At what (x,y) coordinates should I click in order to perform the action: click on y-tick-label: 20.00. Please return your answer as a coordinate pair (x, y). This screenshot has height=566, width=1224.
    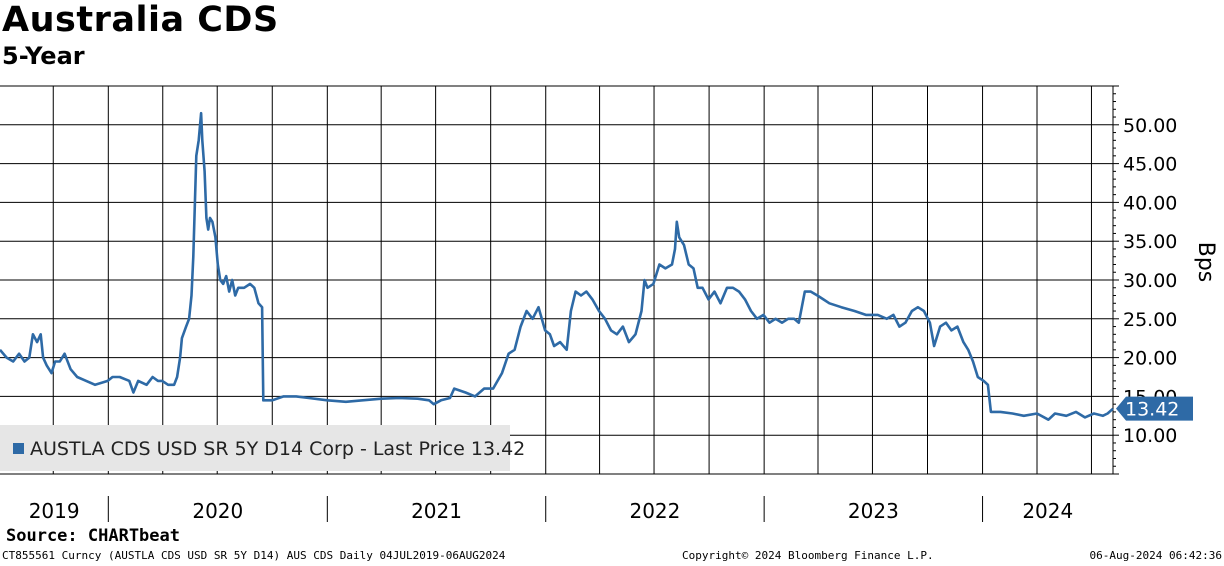
    Looking at the image, I should click on (1150, 359).